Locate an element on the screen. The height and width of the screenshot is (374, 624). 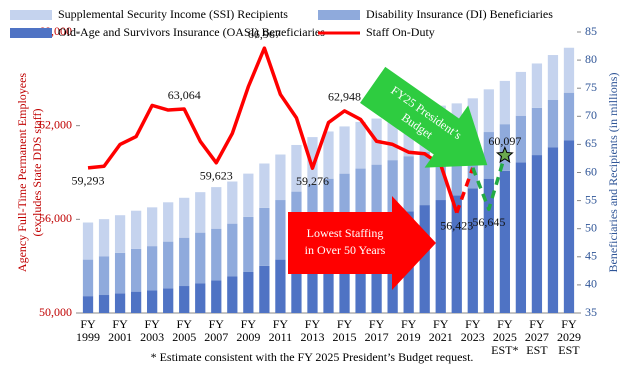
x-tick-label-line: 1999 is located at coordinates (88, 337).